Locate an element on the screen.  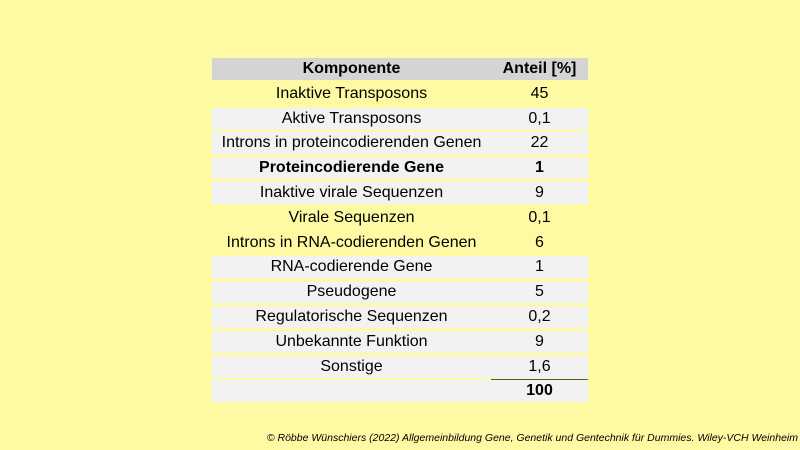
row-komponente: Introns in proteincodierenden Genen is located at coordinates (351, 143).